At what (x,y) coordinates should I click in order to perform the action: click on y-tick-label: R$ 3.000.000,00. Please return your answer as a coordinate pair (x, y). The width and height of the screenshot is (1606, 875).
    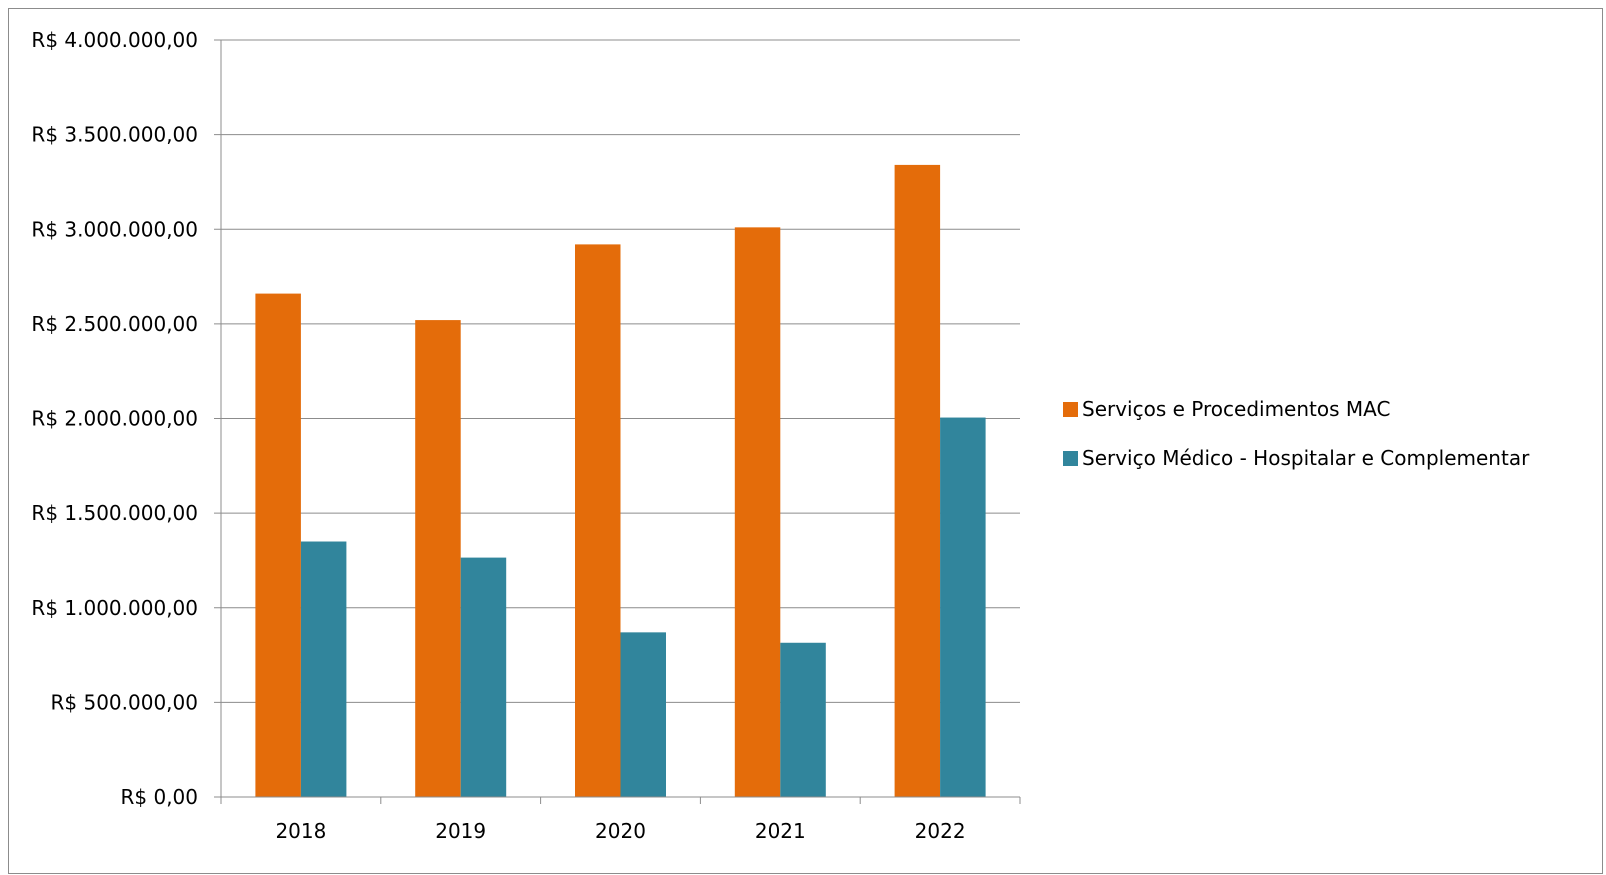
    Looking at the image, I should click on (114, 229).